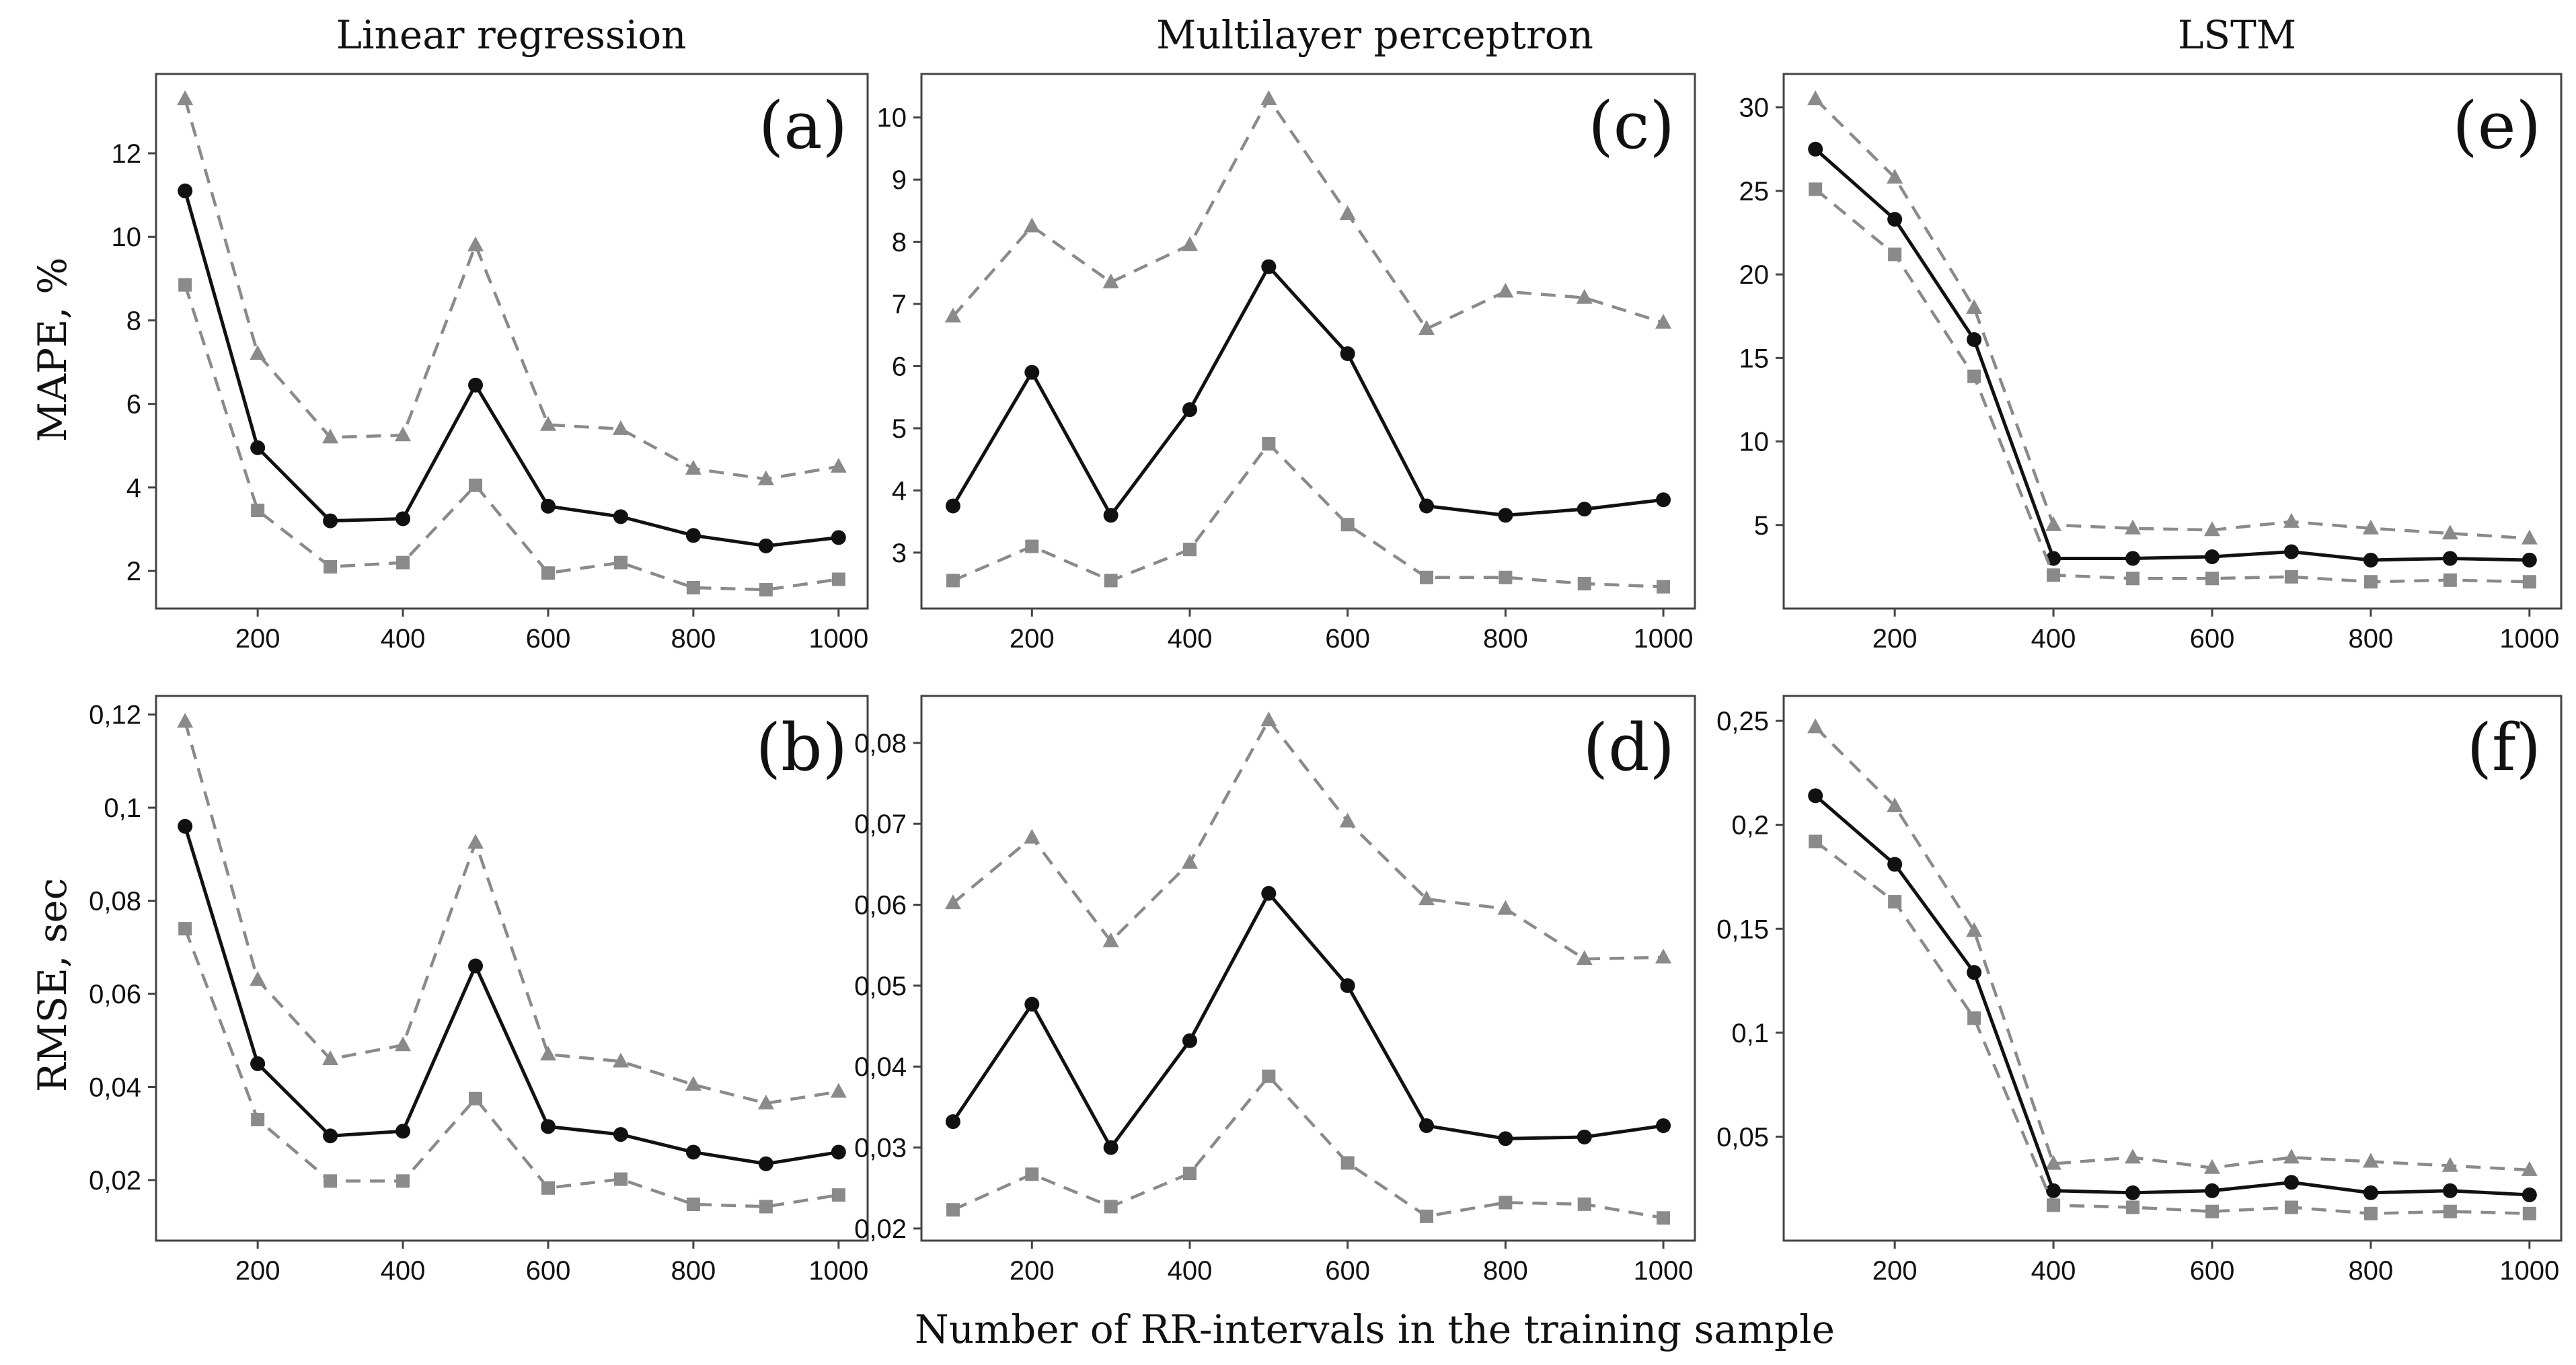  Describe the element at coordinates (548, 639) in the screenshot. I see `x-tick-label-a-2: 600` at that location.